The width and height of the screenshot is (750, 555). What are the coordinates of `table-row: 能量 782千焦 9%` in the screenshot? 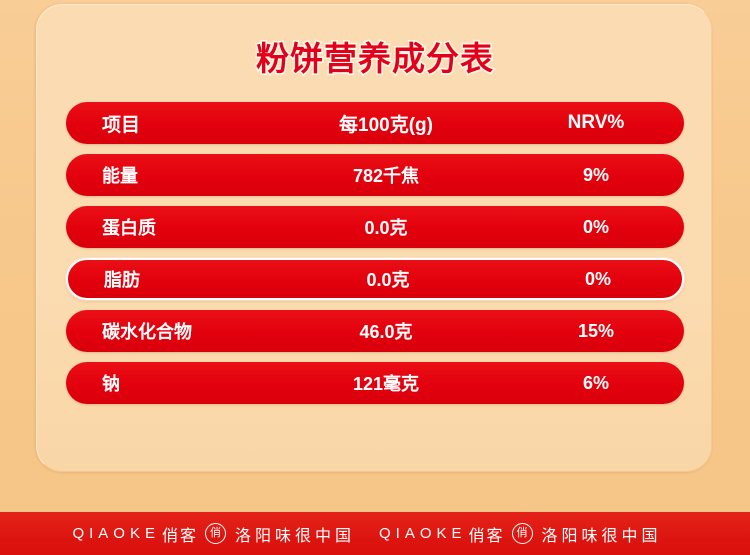 It's located at (375, 175).